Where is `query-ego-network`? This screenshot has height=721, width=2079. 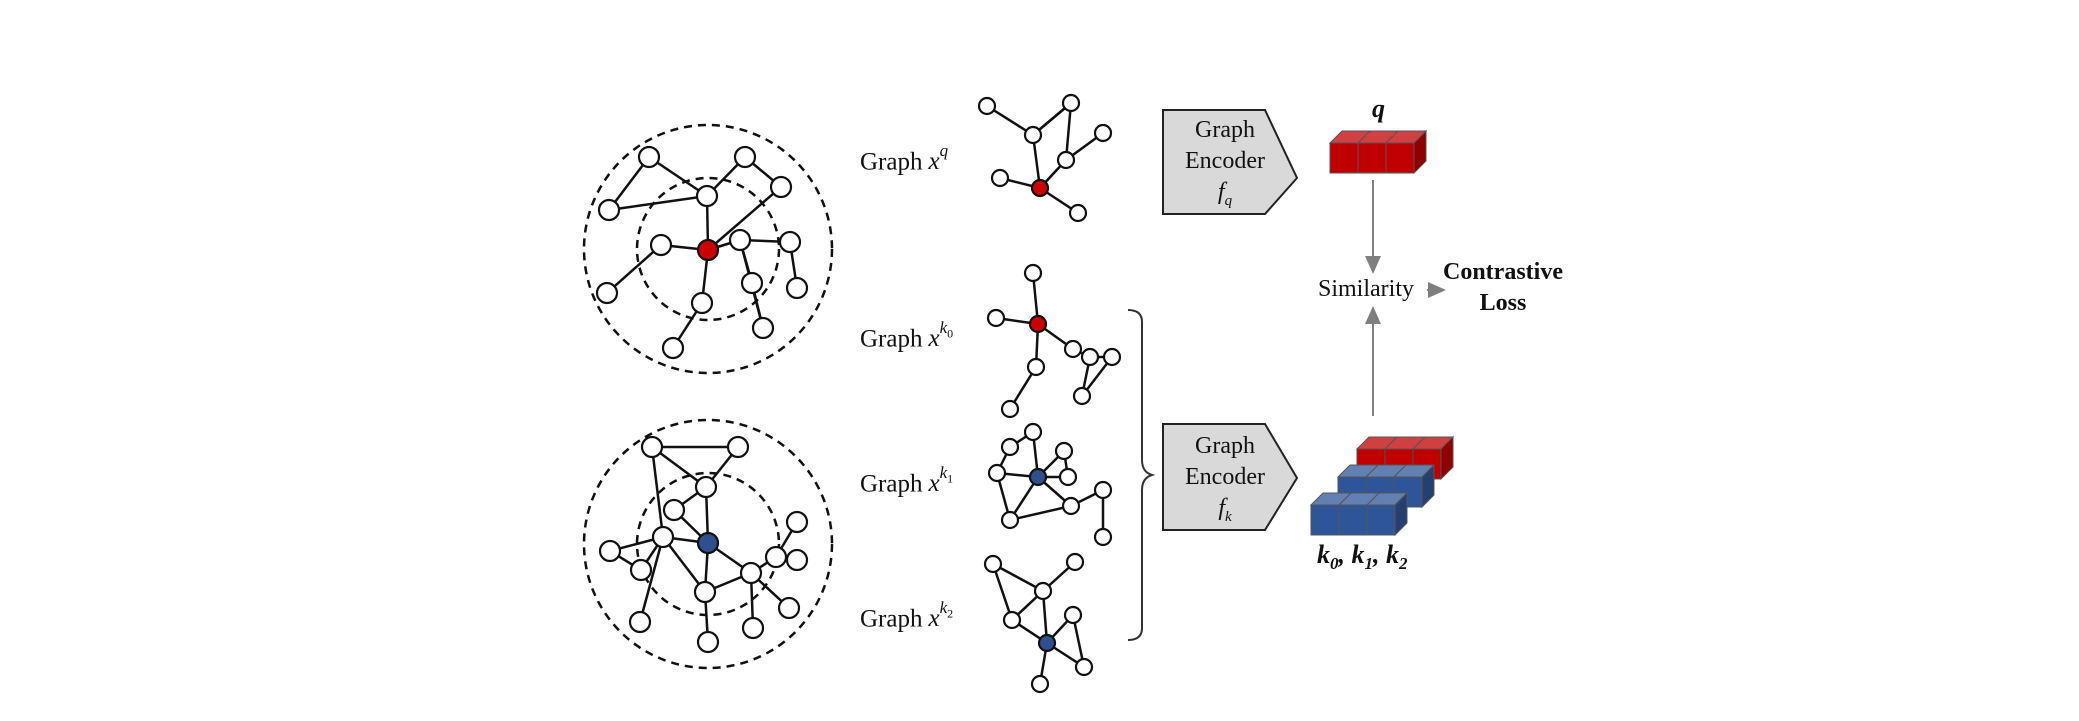
query-ego-network is located at coordinates (708, 249).